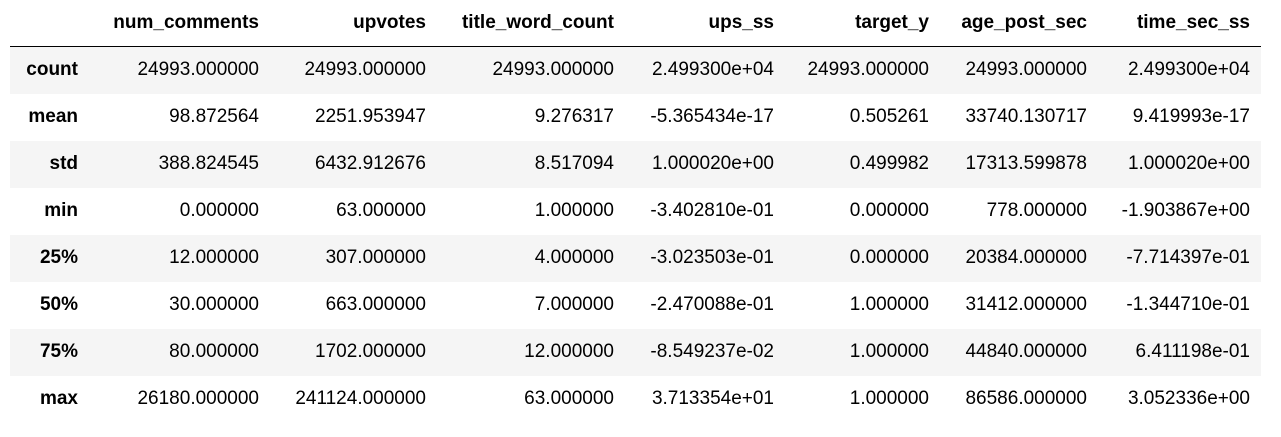 The image size is (1281, 437). I want to click on table-cell: 9.276317, so click(574, 116).